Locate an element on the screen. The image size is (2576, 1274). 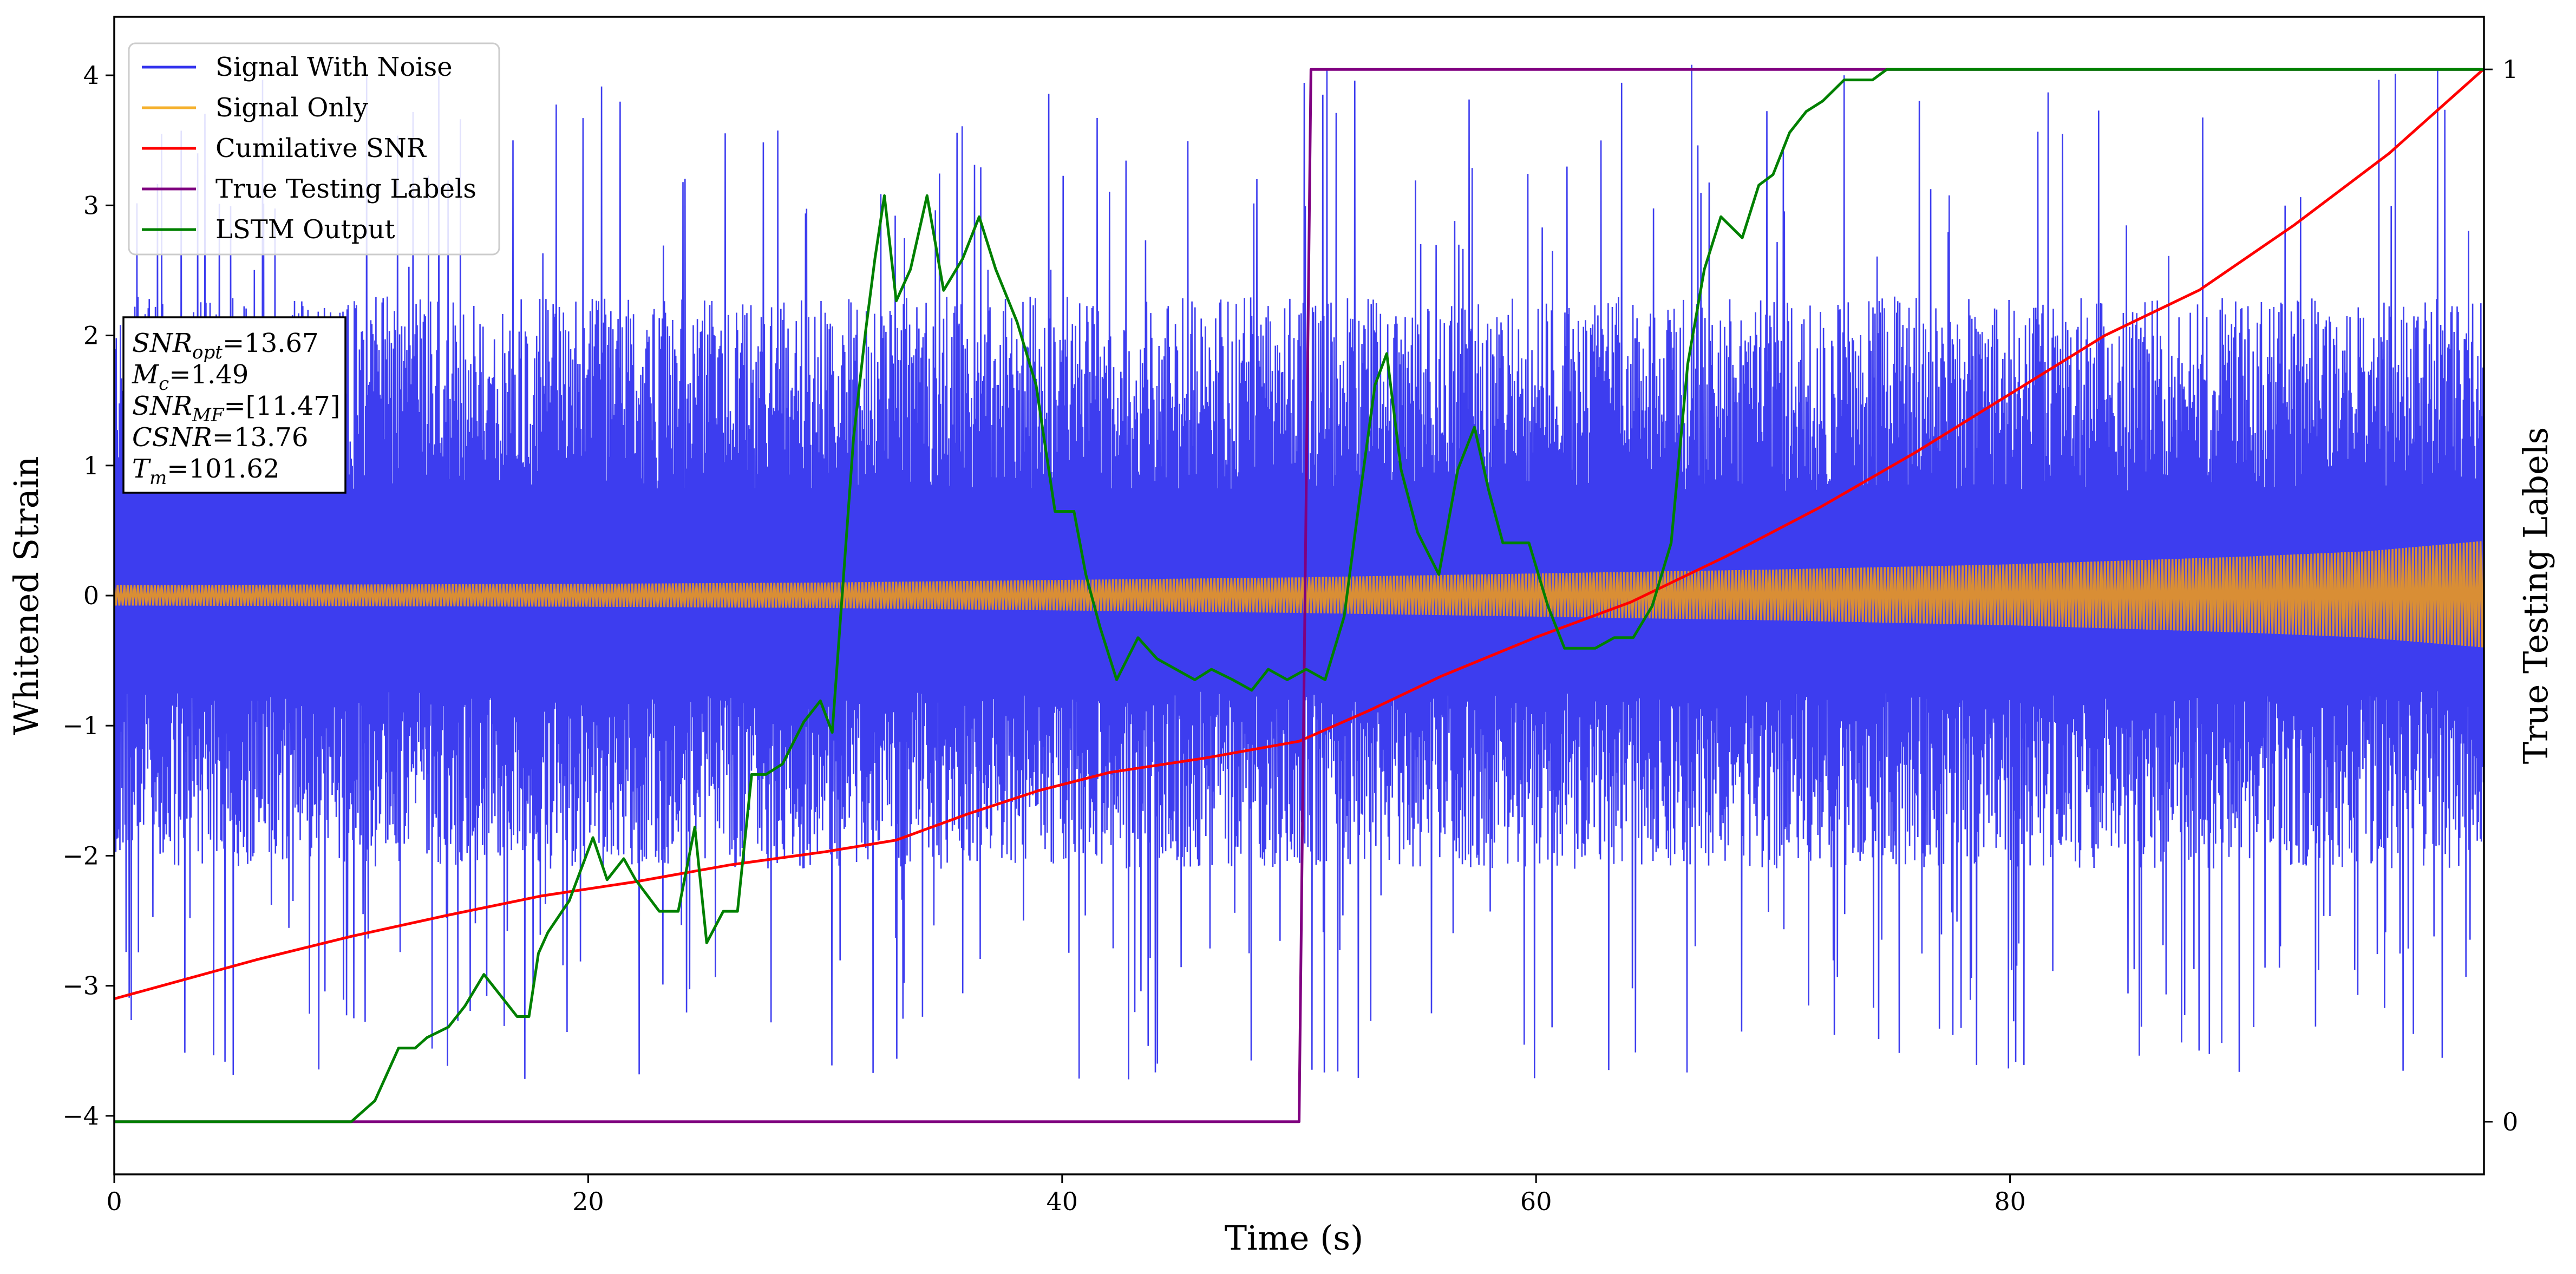
annotation-line: SNRMF=[11.47] is located at coordinates (236, 408).